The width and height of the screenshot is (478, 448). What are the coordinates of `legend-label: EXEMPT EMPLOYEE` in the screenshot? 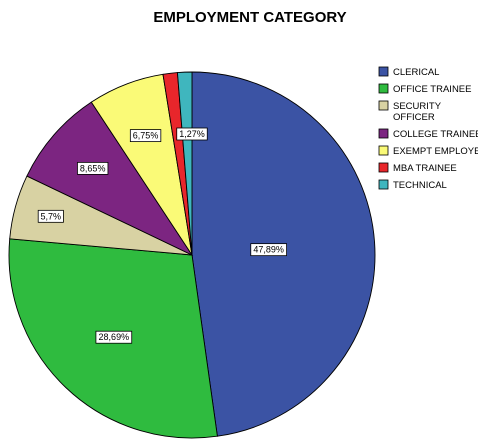 It's located at (435, 151).